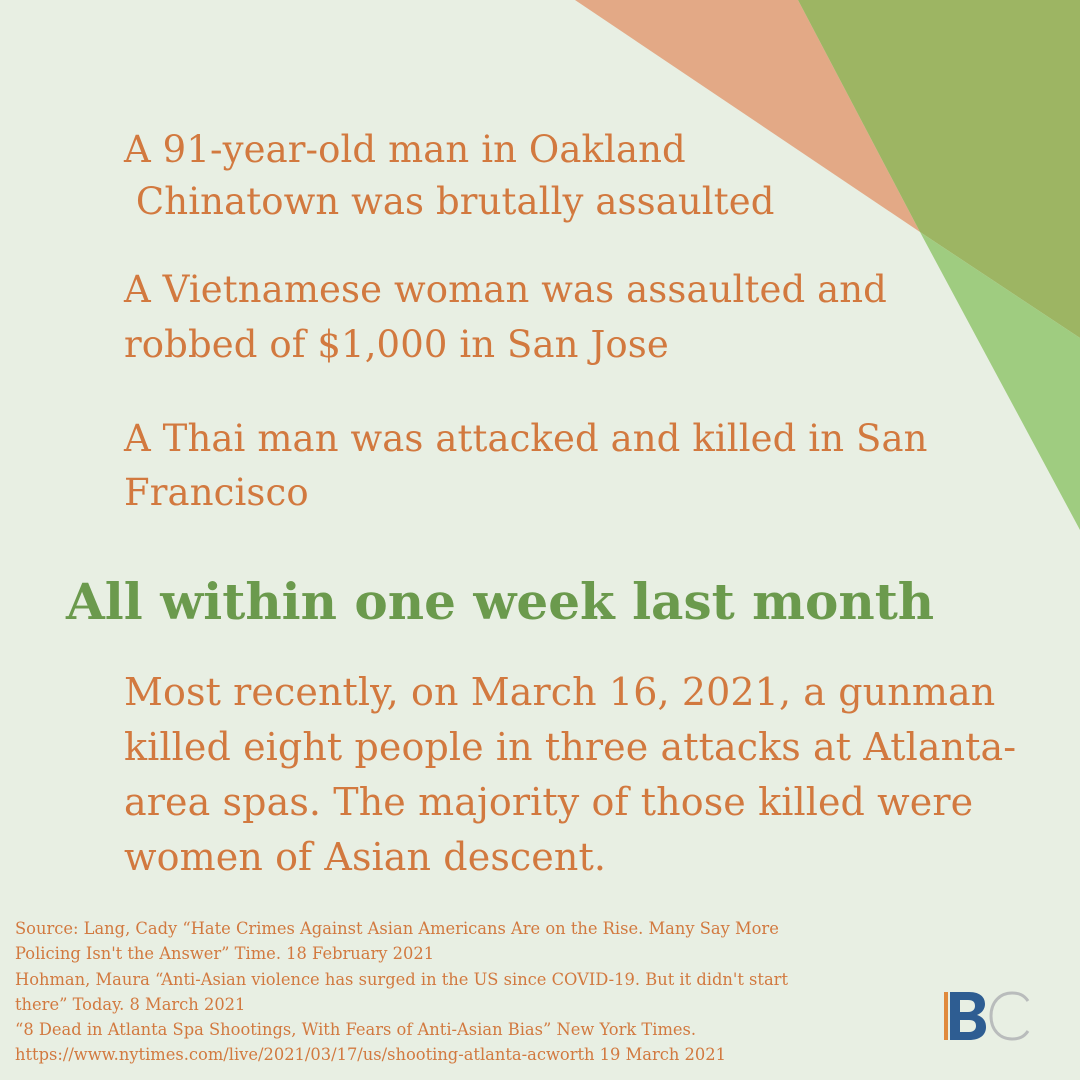 The width and height of the screenshot is (1080, 1080). What do you see at coordinates (1000, 381) in the screenshot?
I see `green-triangle` at bounding box center [1000, 381].